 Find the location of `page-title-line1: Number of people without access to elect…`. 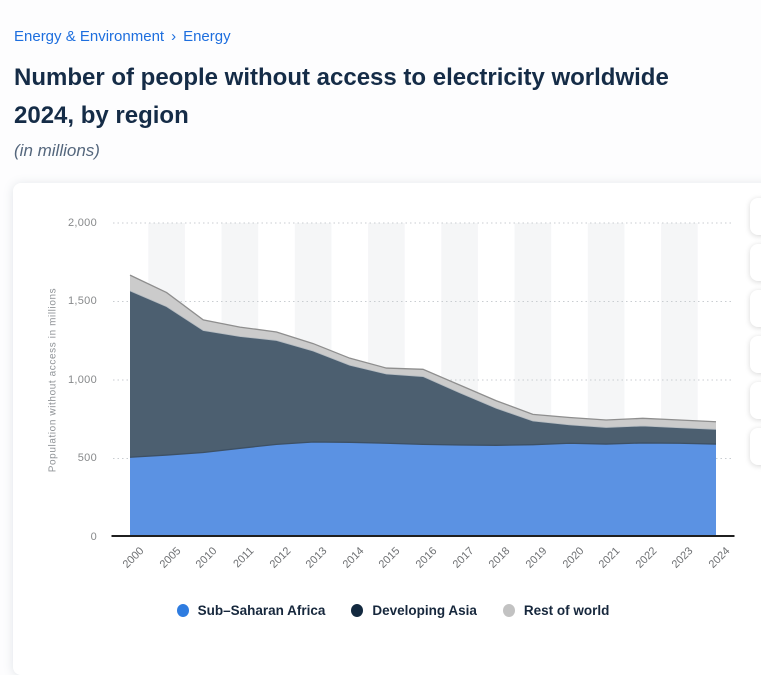

page-title-line1: Number of people without access to elect… is located at coordinates (341, 77).